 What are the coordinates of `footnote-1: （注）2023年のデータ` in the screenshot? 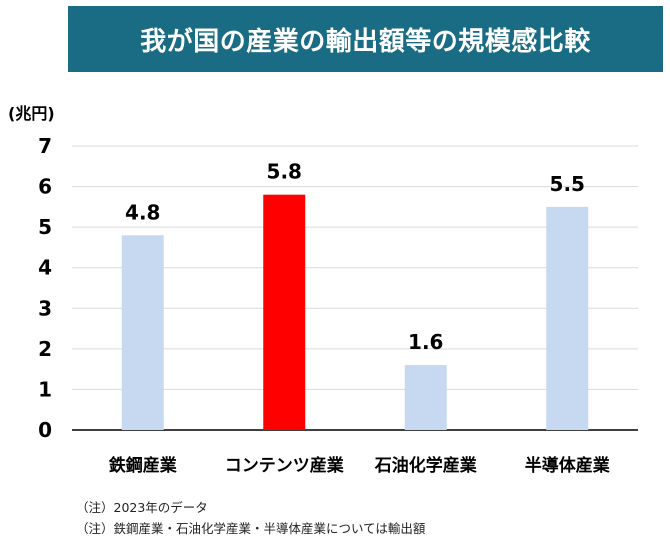 It's located at (142, 507).